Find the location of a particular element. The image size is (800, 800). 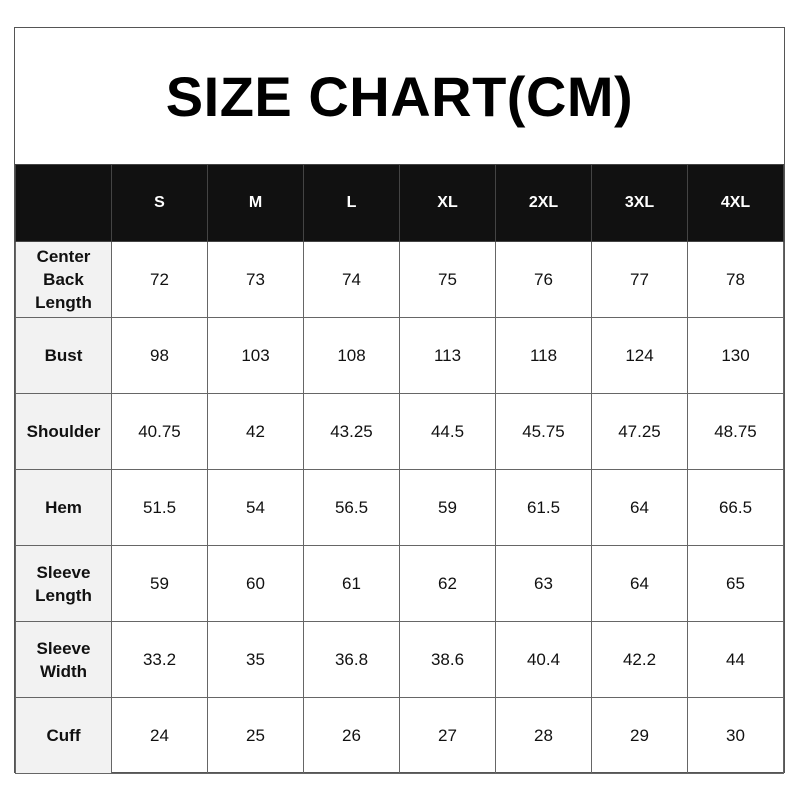

value-cell: 66.5 is located at coordinates (735, 507).